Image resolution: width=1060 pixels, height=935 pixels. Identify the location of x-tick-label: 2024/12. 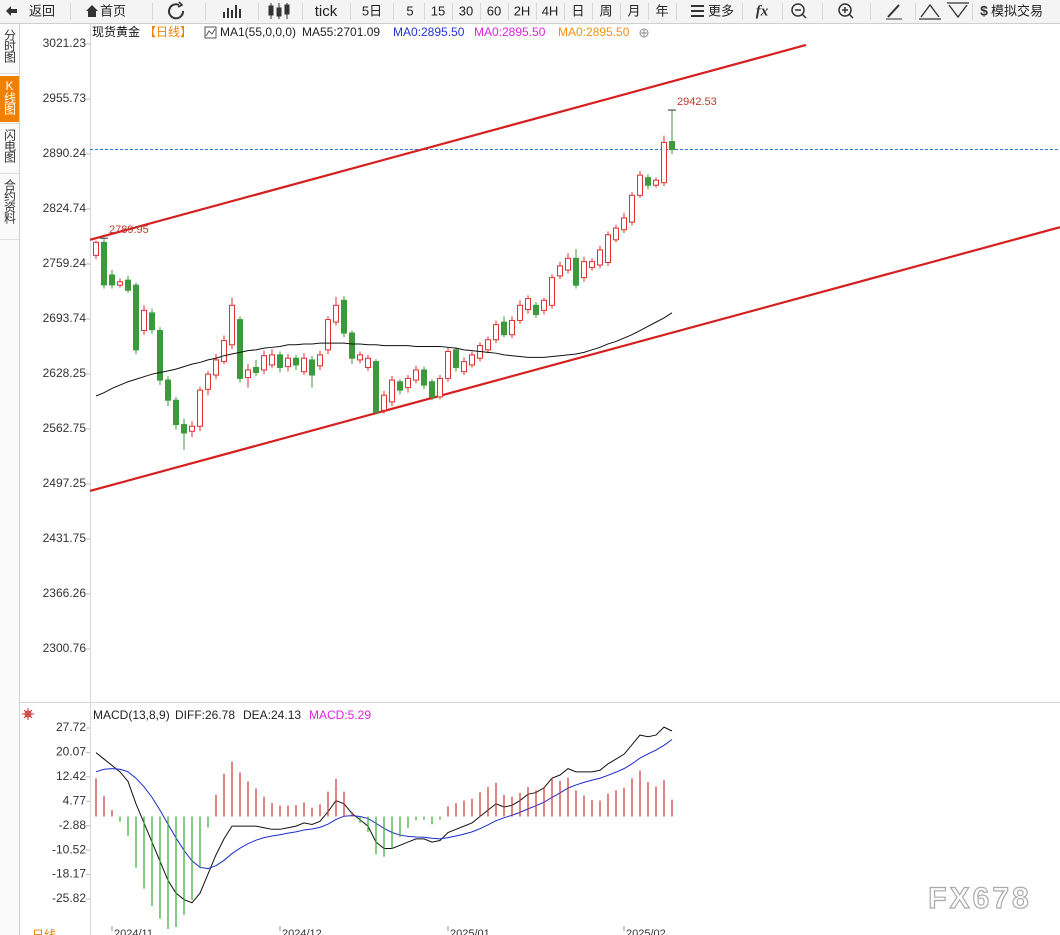
(302, 931).